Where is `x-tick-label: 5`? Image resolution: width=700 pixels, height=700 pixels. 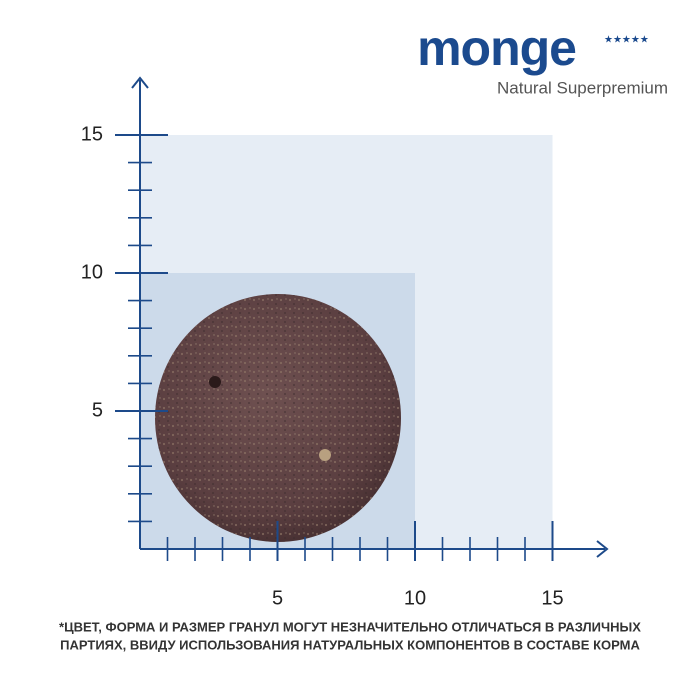
x-tick-label: 5 is located at coordinates (277, 598).